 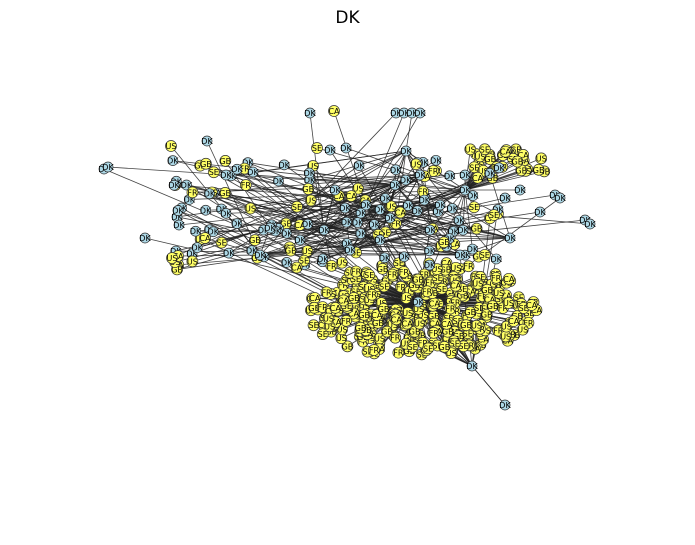 I want to click on foreign-node: SE, so click(x=213, y=172).